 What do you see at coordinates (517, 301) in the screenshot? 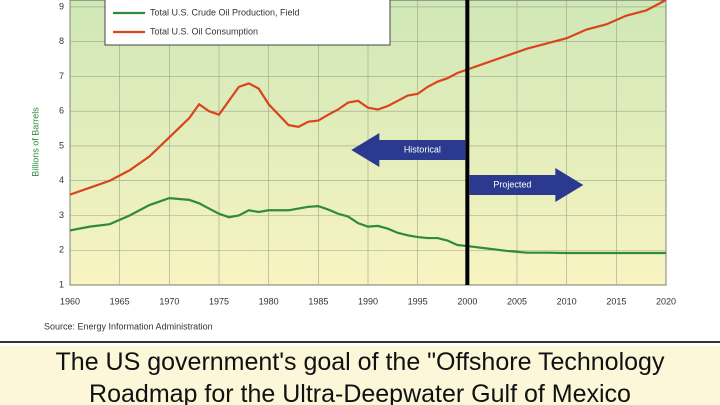
I see `x-tick-label: 2005` at bounding box center [517, 301].